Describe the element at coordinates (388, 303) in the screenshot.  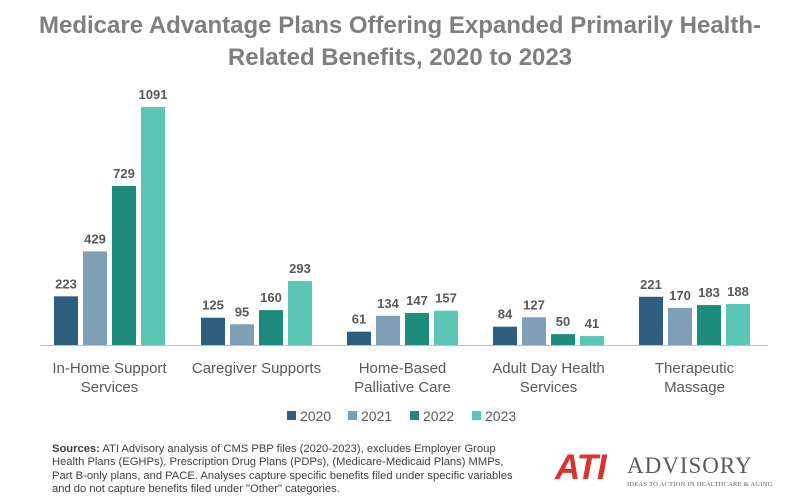
I see `value-label-2-2021: 134` at that location.